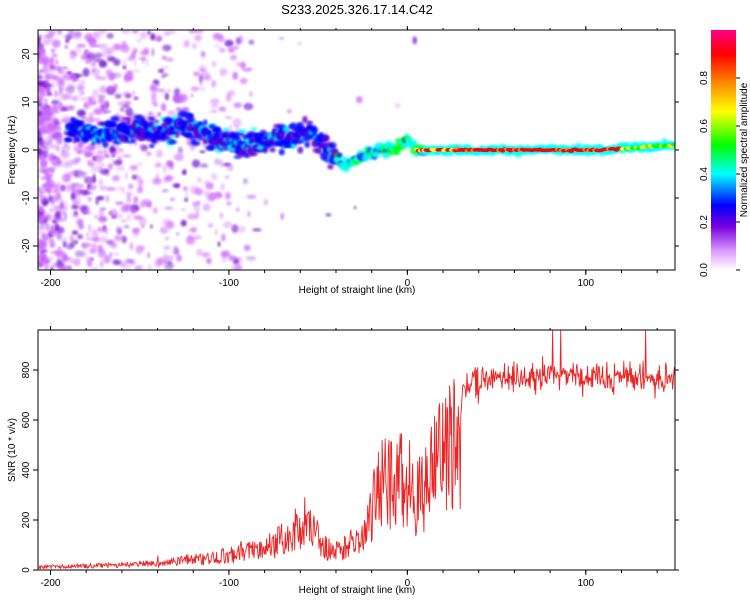 The width and height of the screenshot is (750, 600). What do you see at coordinates (229, 583) in the screenshot?
I see `snr-x-tick-label: -100` at bounding box center [229, 583].